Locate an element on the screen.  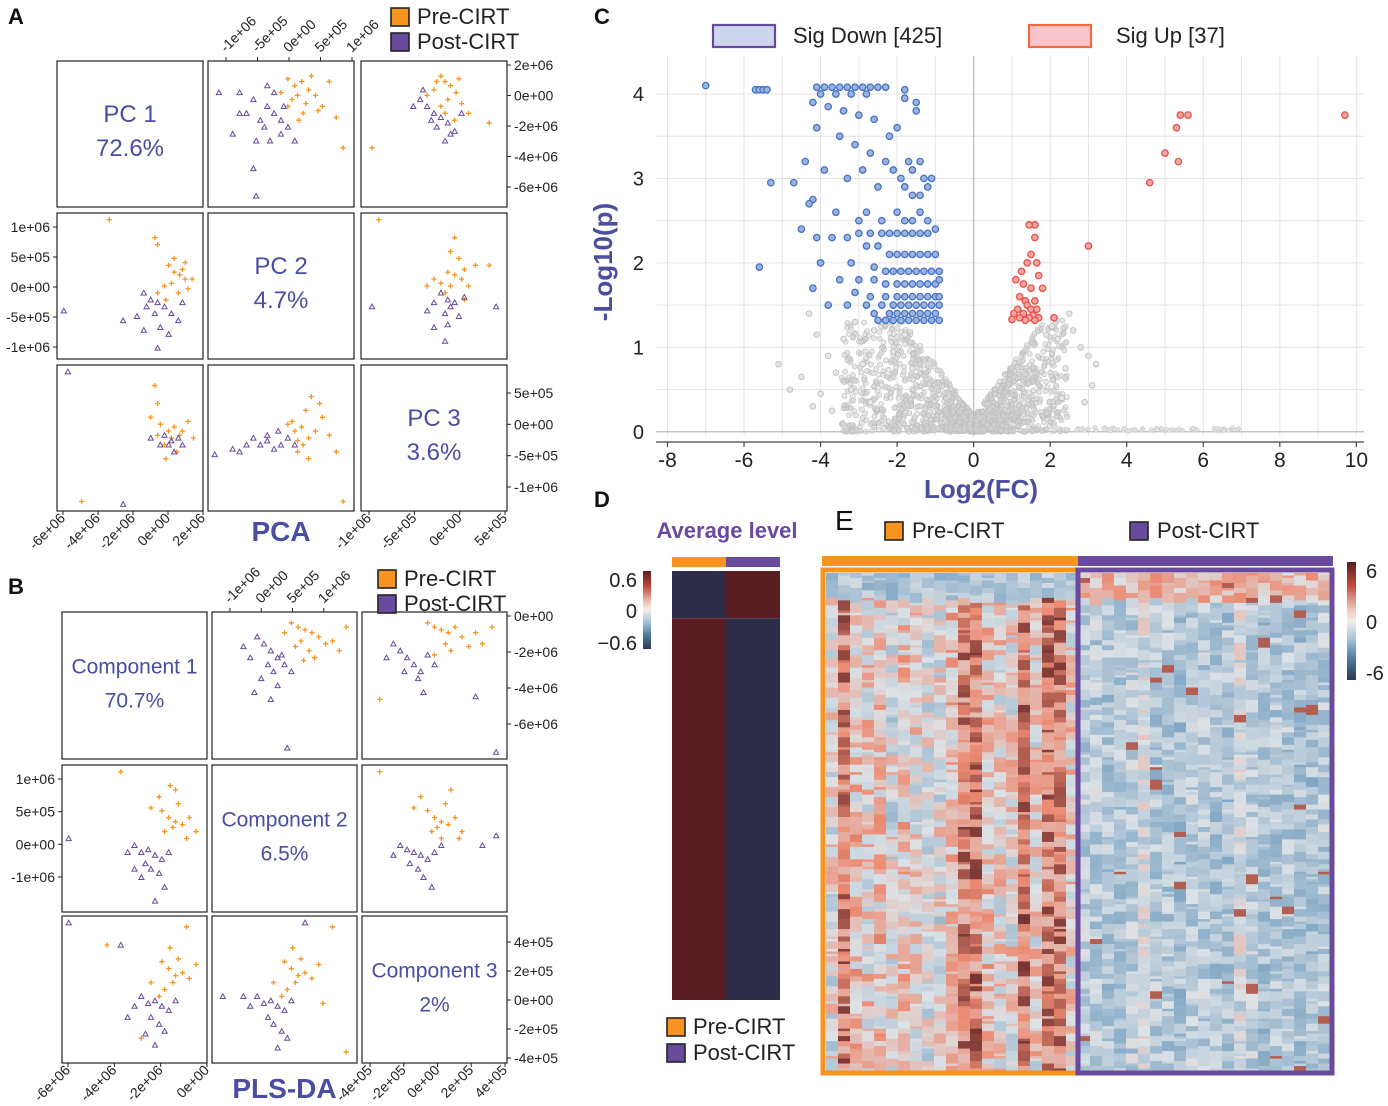
sample-heatmap-cell-pre-s12-r179 is located at coordinates (976, 1024).